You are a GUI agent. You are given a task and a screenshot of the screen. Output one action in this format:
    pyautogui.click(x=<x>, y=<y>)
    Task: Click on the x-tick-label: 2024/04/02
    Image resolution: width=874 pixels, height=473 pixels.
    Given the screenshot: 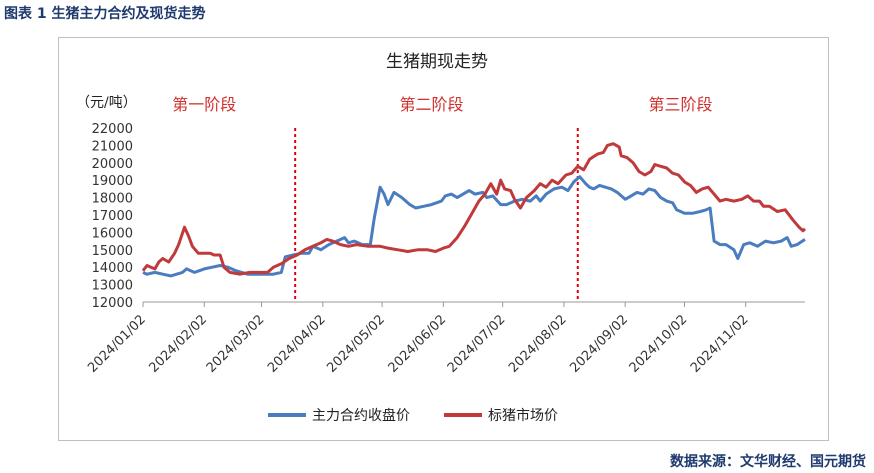 What is the action you would take?
    pyautogui.click(x=297, y=344)
    